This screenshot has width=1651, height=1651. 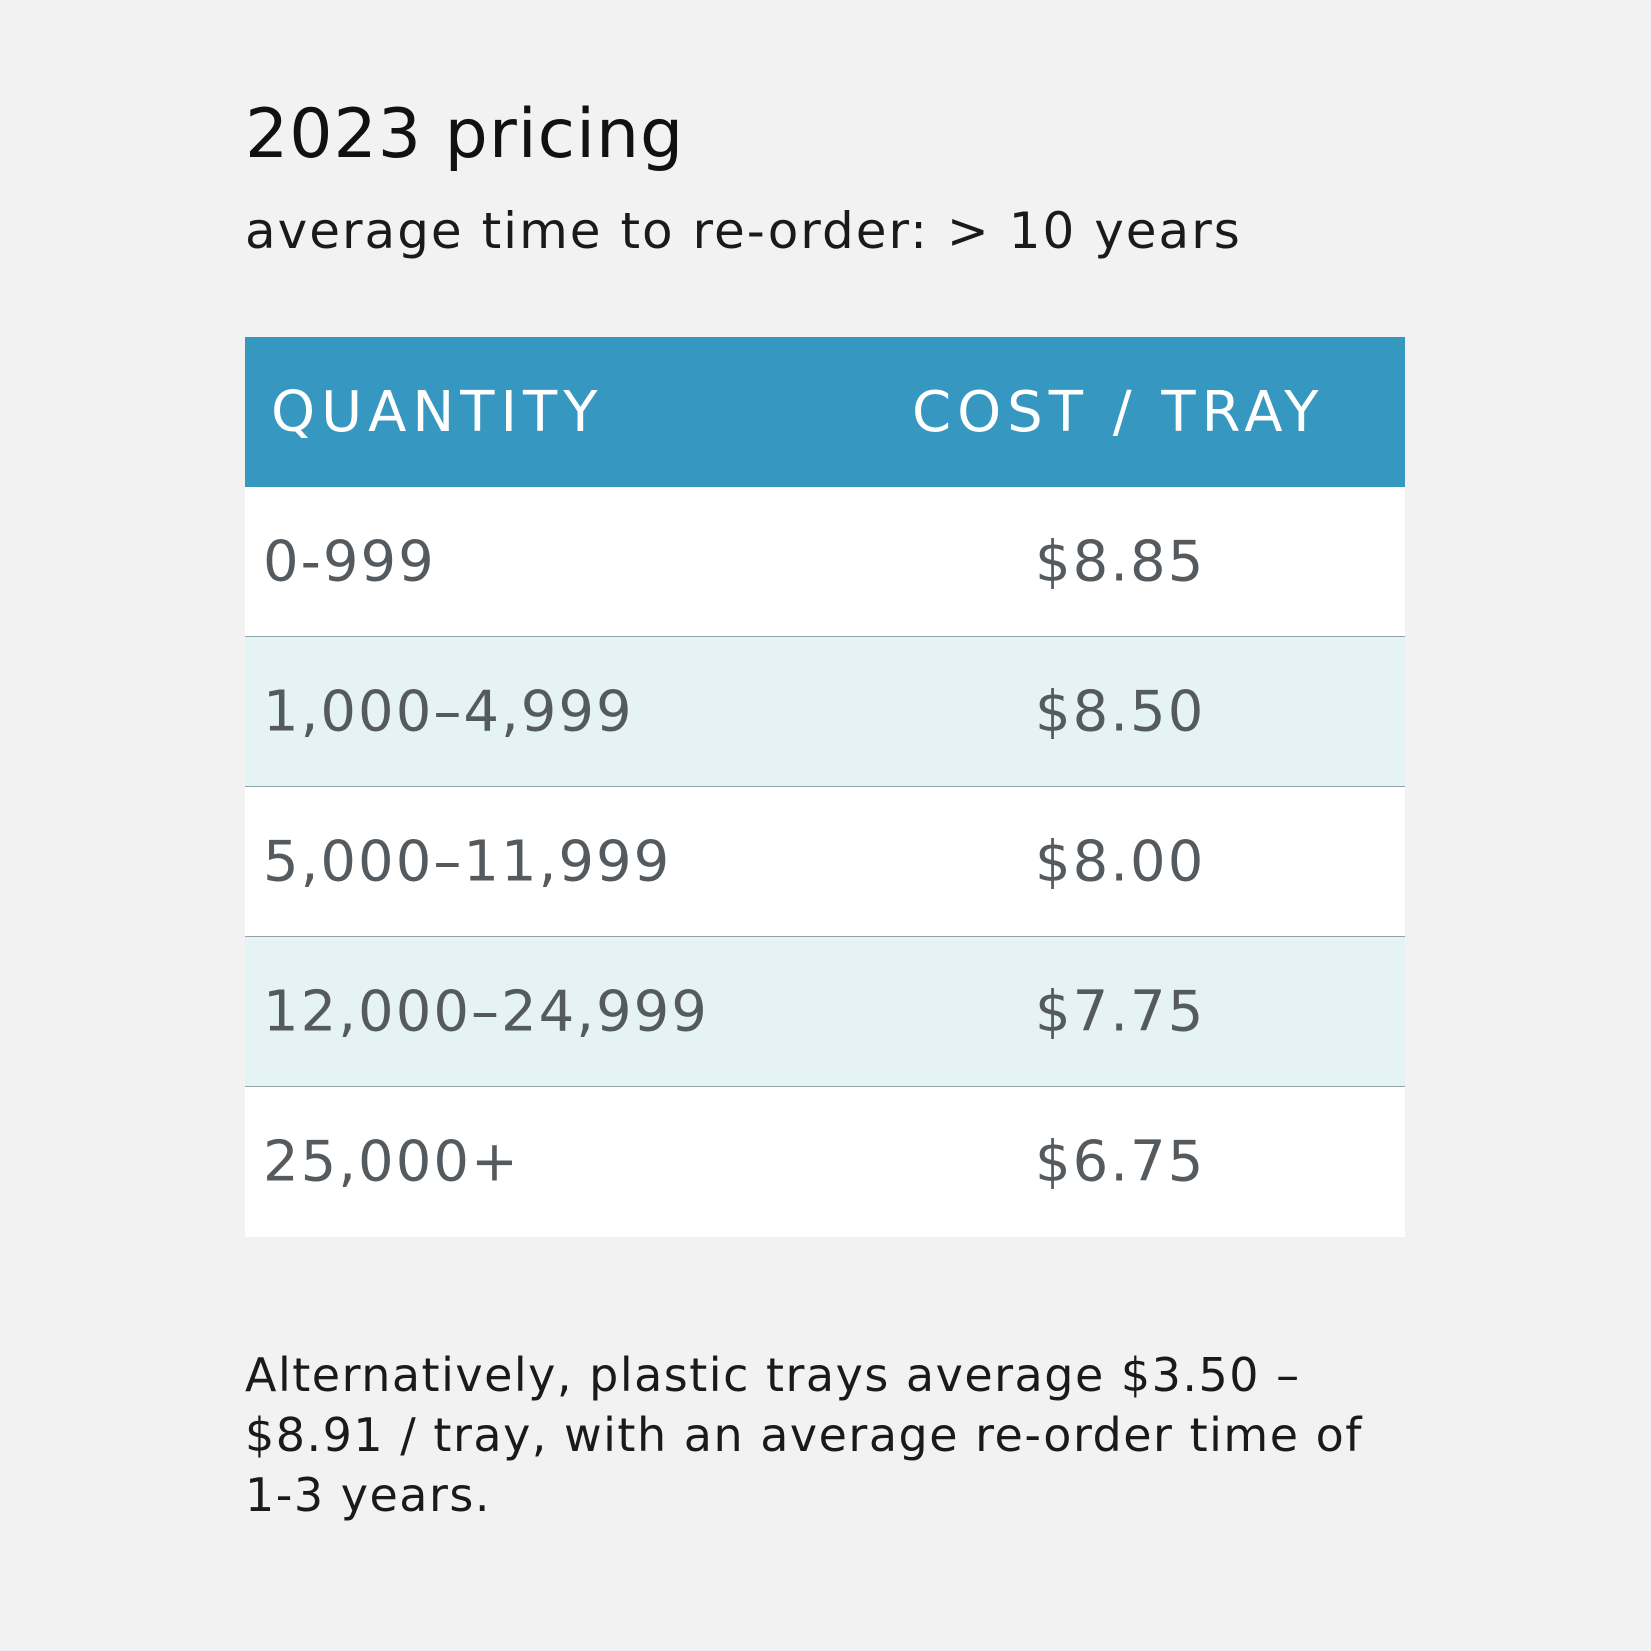 What do you see at coordinates (825, 562) in the screenshot?
I see `table-row: 0-999 $8.85` at bounding box center [825, 562].